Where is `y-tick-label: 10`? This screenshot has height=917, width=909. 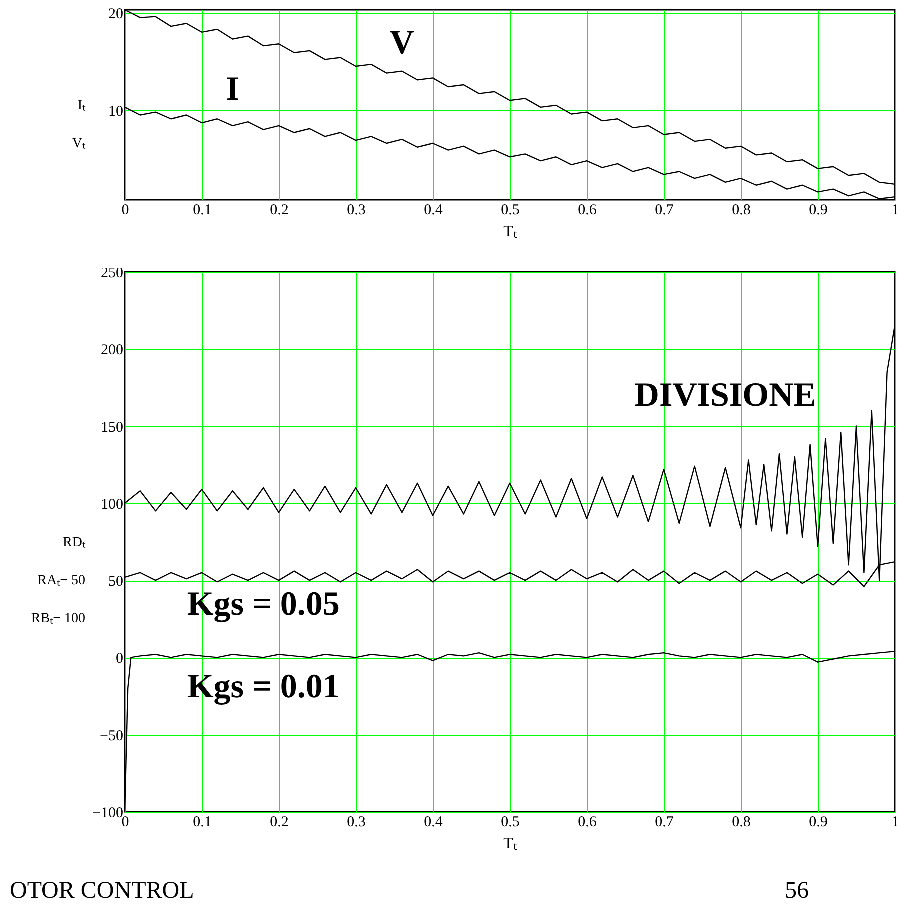 y-tick-label: 10 is located at coordinates (116, 112).